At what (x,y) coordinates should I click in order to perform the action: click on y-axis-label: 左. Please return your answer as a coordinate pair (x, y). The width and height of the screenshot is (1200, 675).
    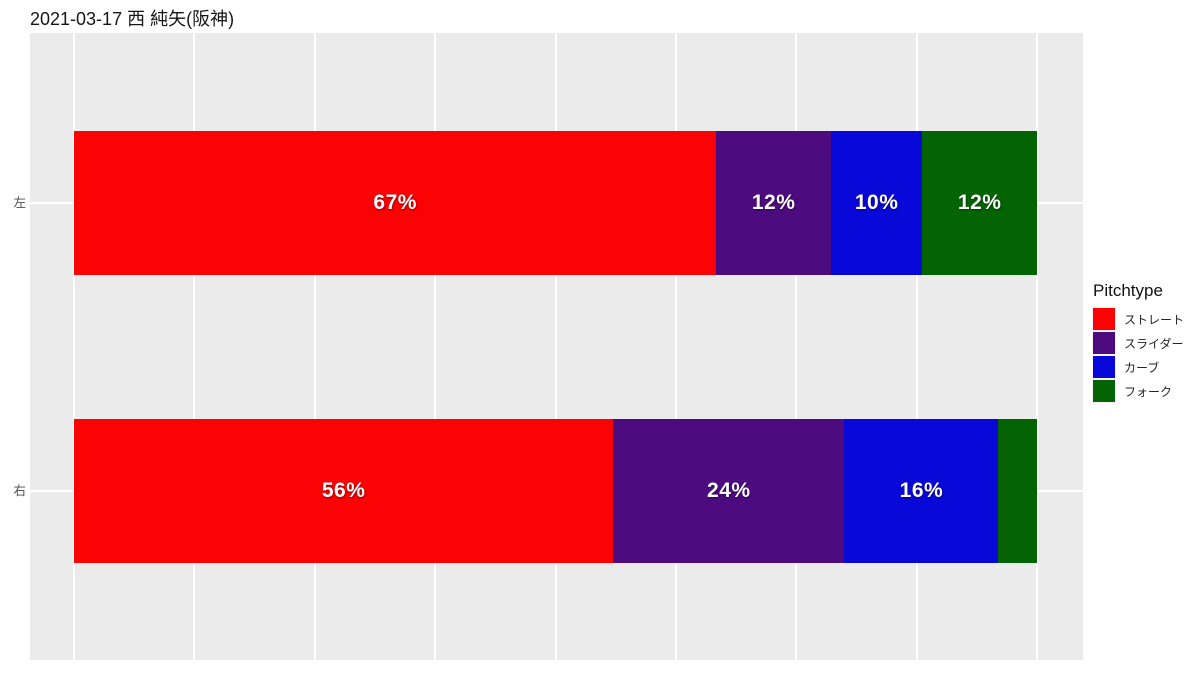
    Looking at the image, I should click on (19, 203).